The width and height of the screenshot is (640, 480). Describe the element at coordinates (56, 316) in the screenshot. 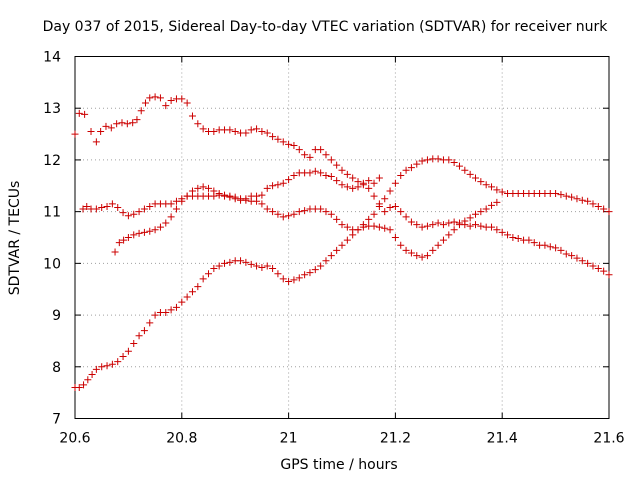

I see `y-tick-label: 9` at that location.